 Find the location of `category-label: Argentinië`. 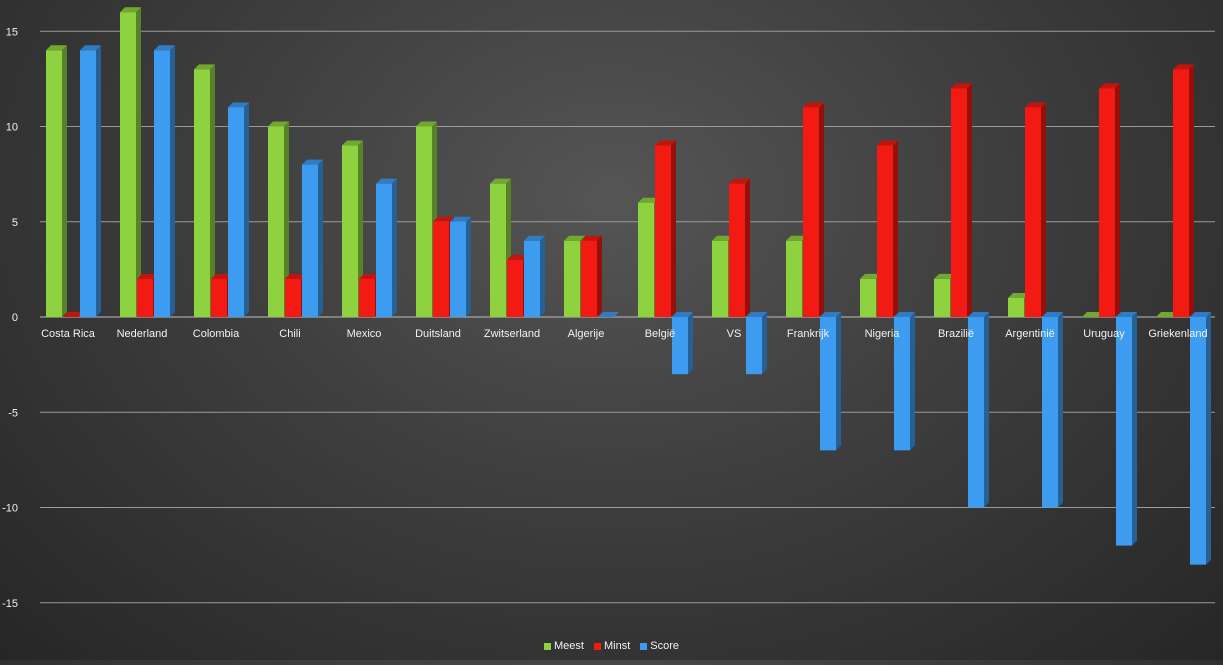

category-label: Argentinië is located at coordinates (1030, 334).